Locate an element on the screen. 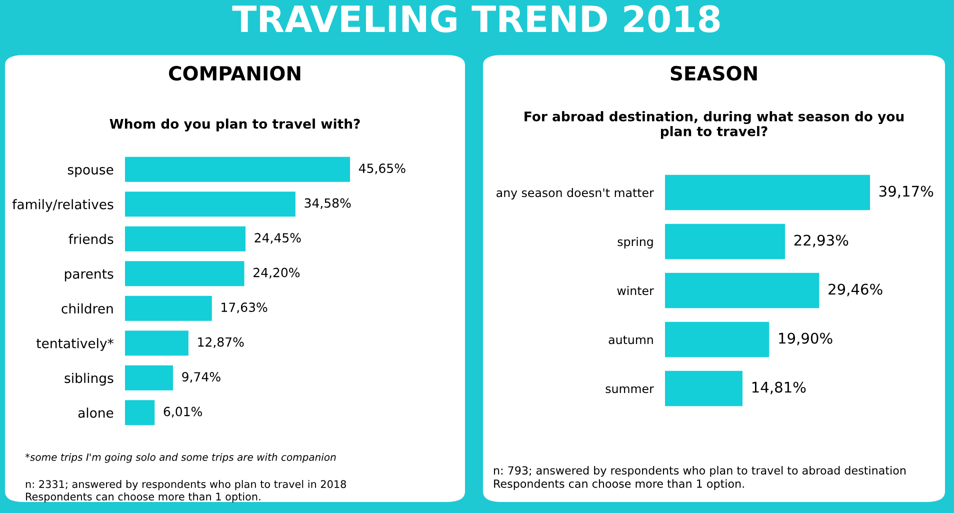 The image size is (954, 513). y-tick-label: friends is located at coordinates (91, 239).